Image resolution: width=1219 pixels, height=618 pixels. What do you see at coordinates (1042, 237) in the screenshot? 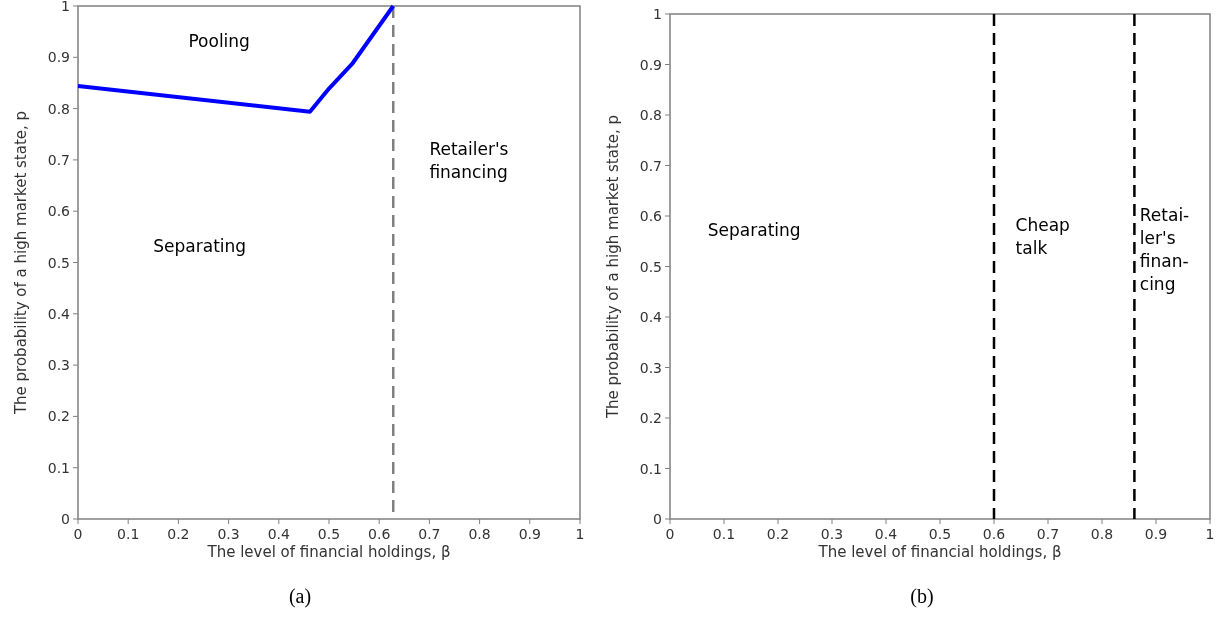
I see `annotation: Cheap talk` at bounding box center [1042, 237].